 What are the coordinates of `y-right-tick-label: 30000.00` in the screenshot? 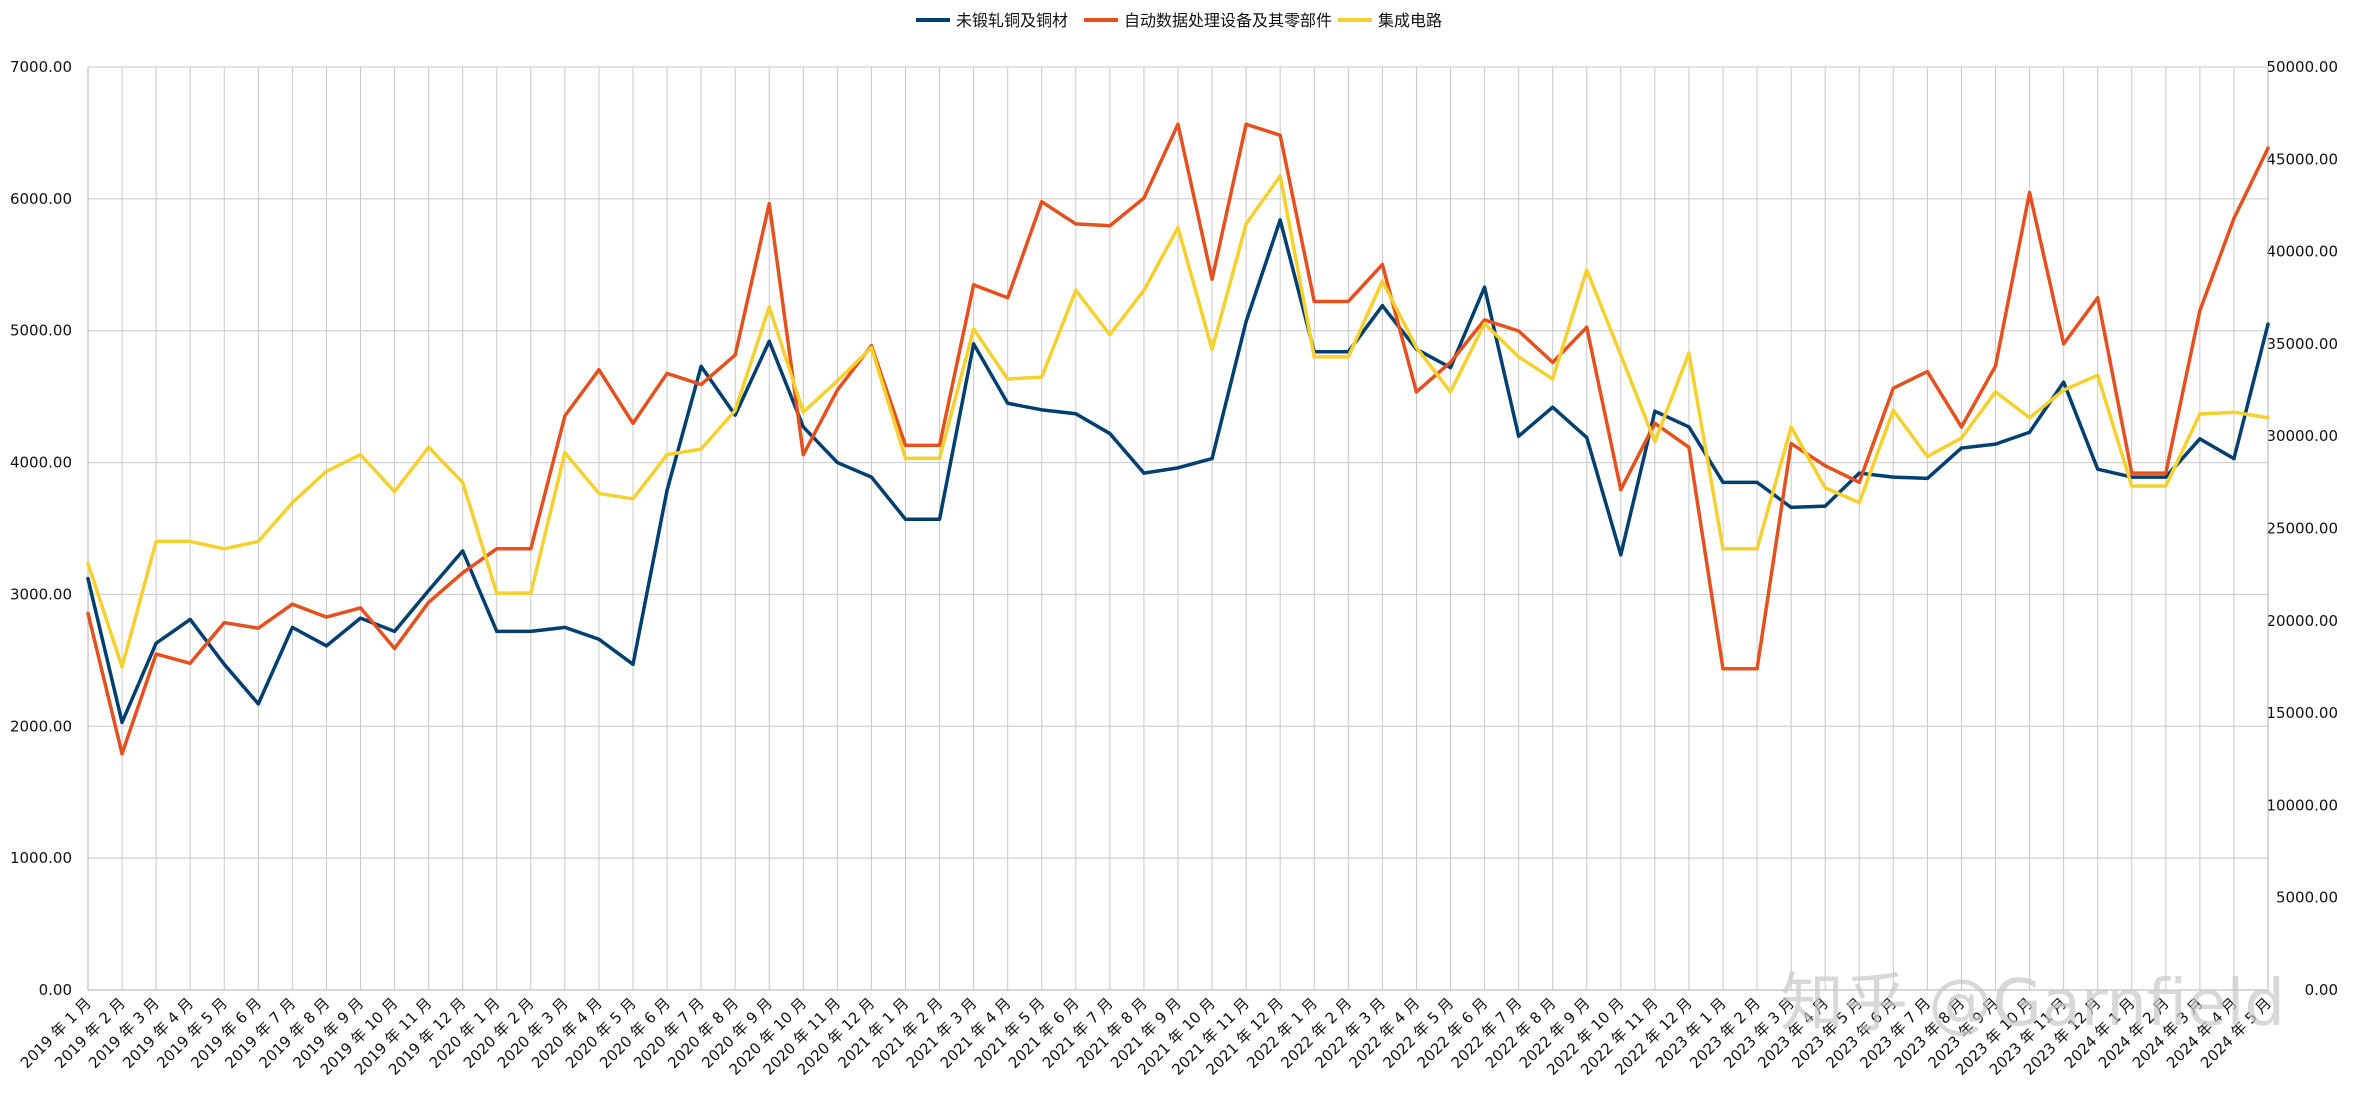 It's located at (2302, 436).